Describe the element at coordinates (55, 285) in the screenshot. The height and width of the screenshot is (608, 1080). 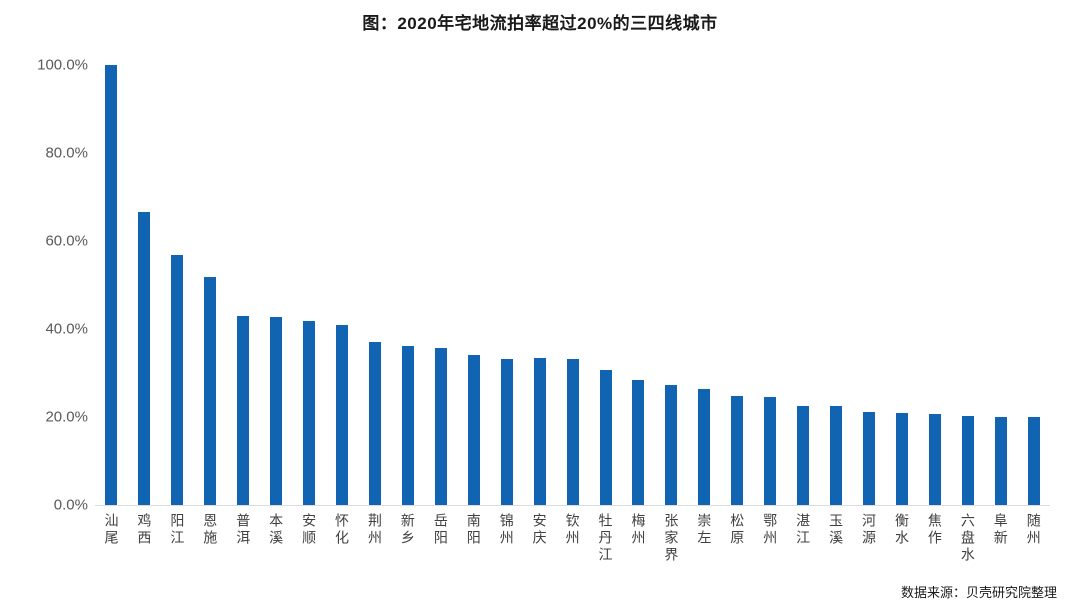
I see `y-axis: 100.0% 80.0% 60.0% 40.0% 20.0% 0.0%` at that location.